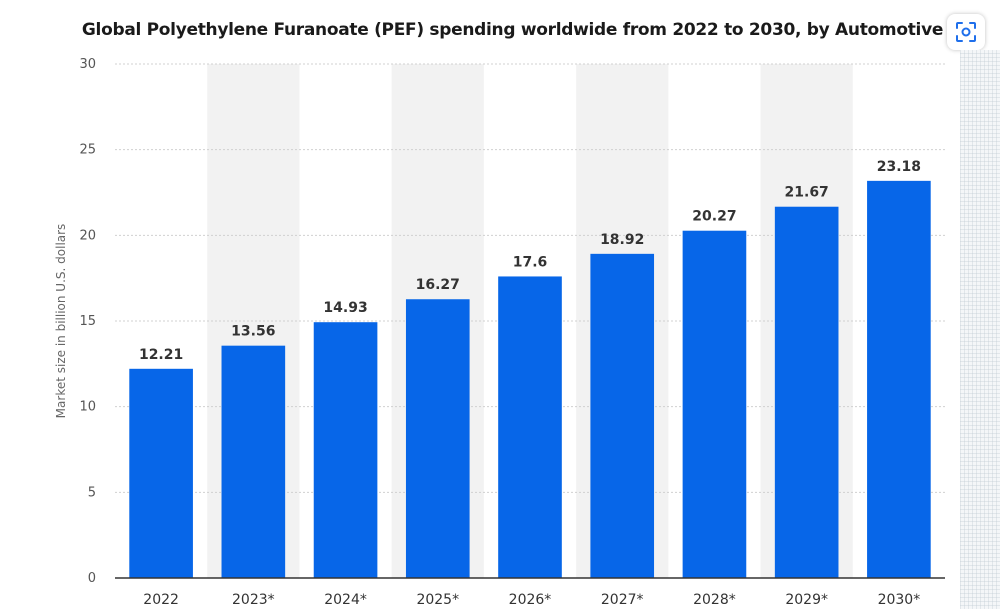  I want to click on y-axis-ticks: 0 5 10 15 20 25 30, so click(87, 321).